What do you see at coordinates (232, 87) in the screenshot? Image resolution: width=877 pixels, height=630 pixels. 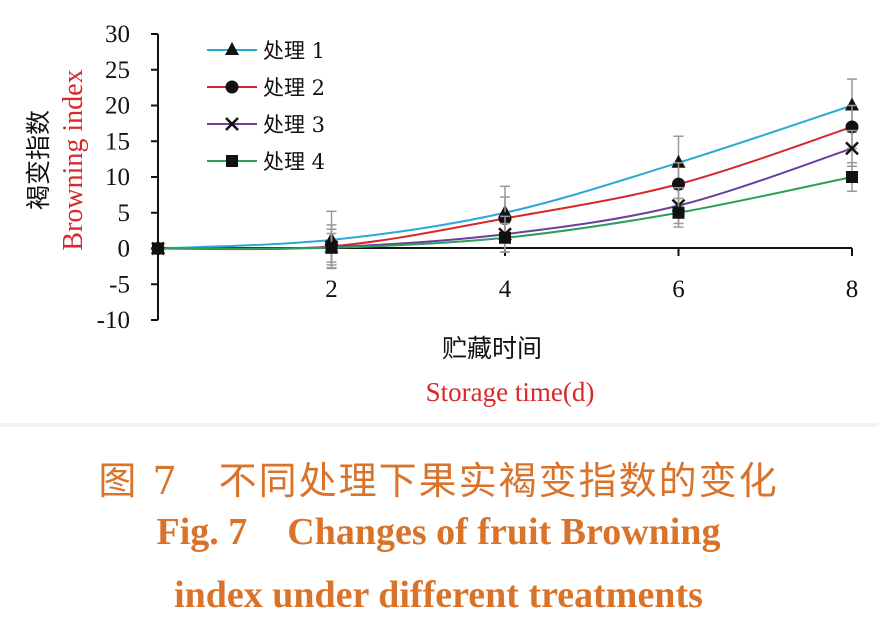 I see `circle-marker` at bounding box center [232, 87].